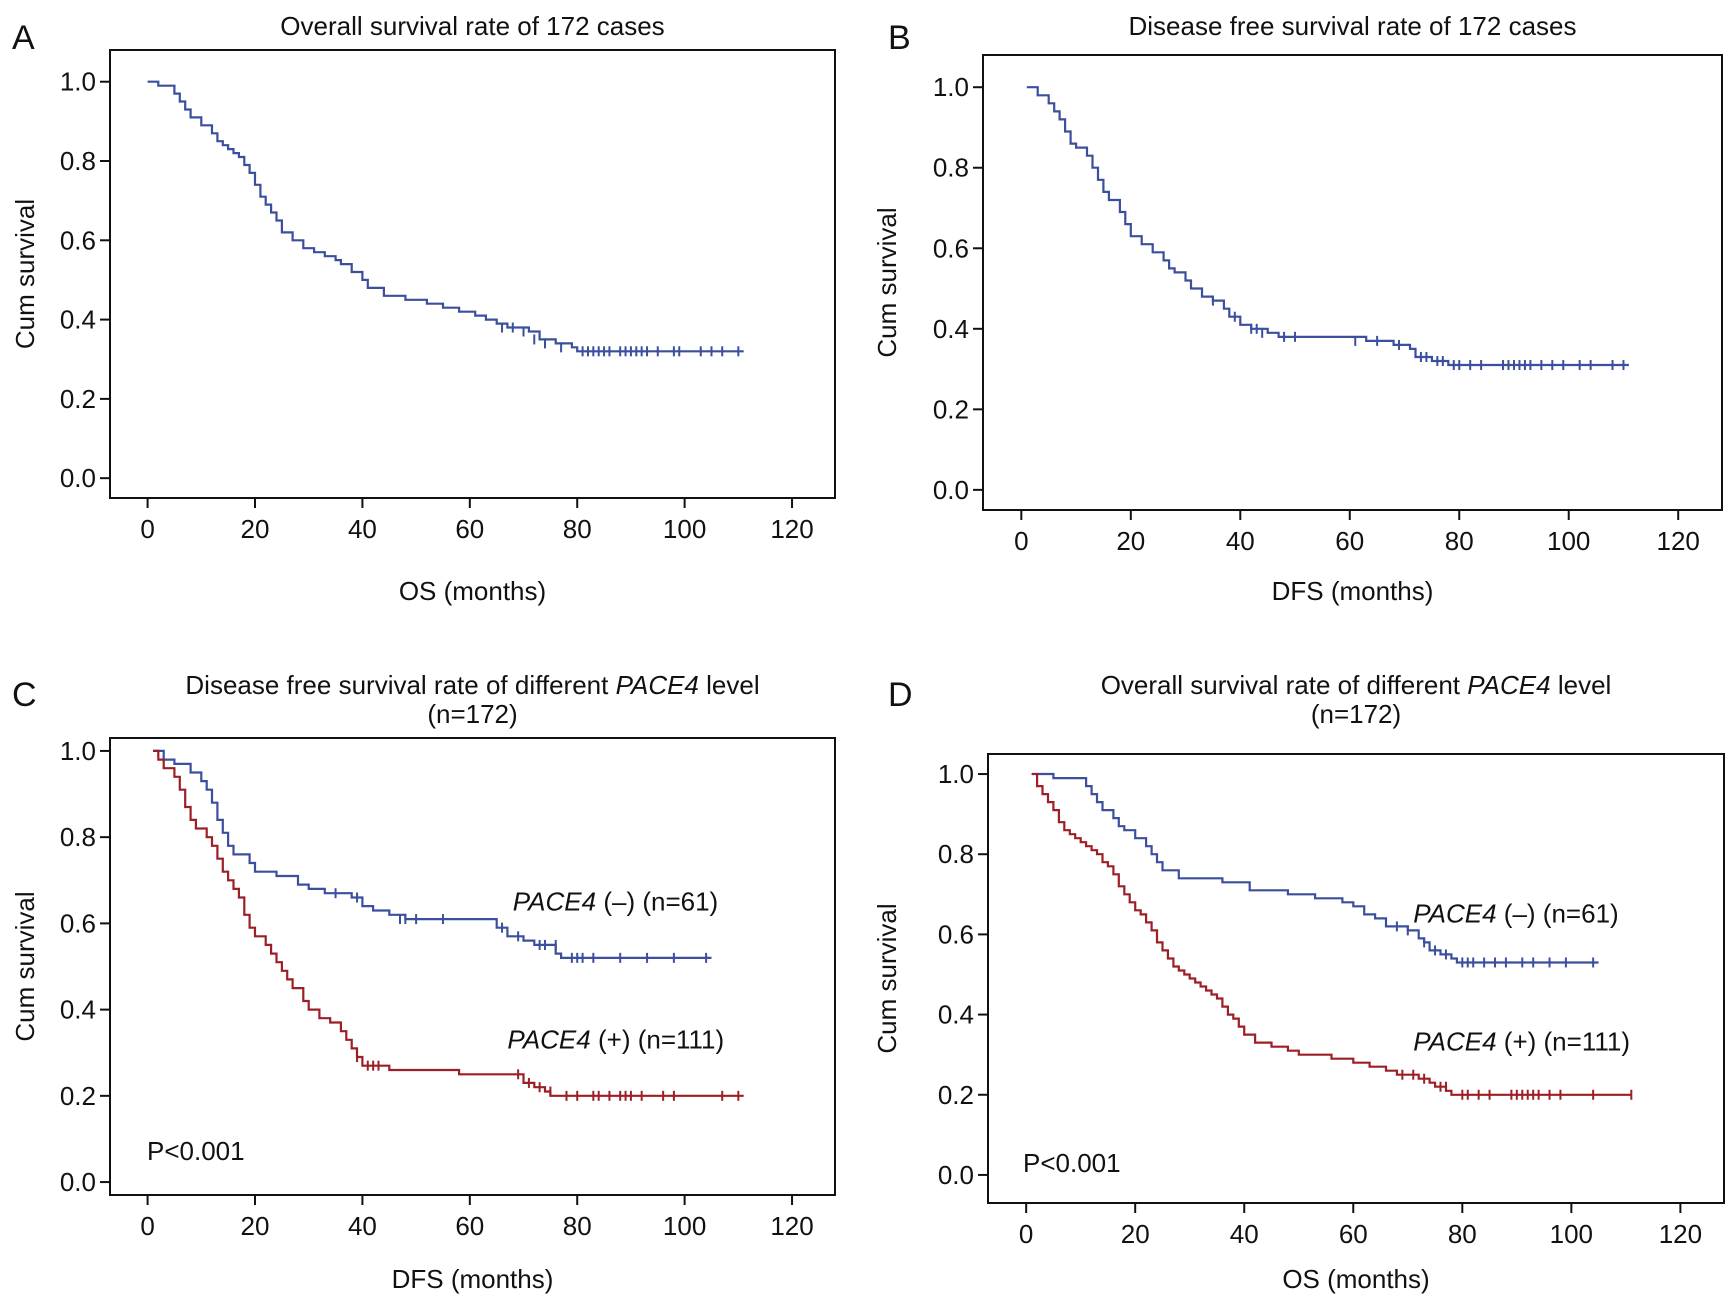 The width and height of the screenshot is (1732, 1299). Describe the element at coordinates (472, 26) in the screenshot. I see `chart-title: Overall survival rate of 172 cases` at that location.